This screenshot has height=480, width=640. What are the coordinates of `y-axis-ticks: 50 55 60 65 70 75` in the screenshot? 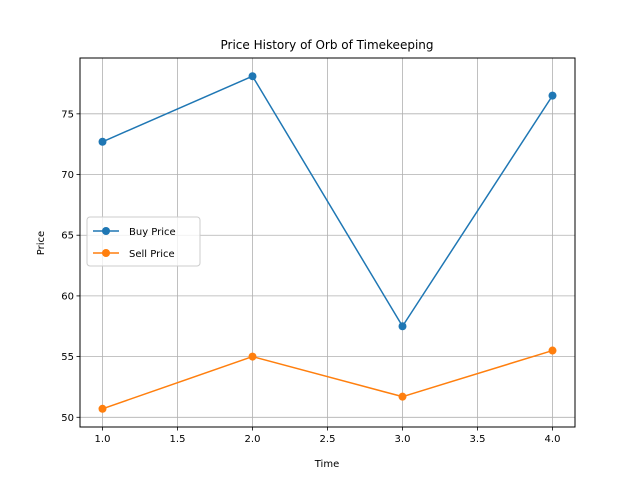 It's located at (70, 266).